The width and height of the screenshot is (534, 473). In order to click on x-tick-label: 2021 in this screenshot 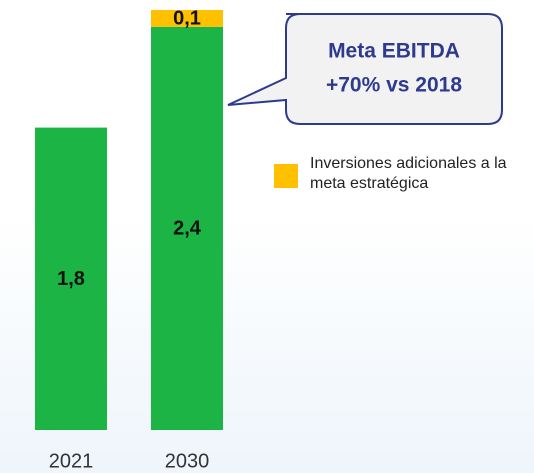, I will do `click(71, 461)`.